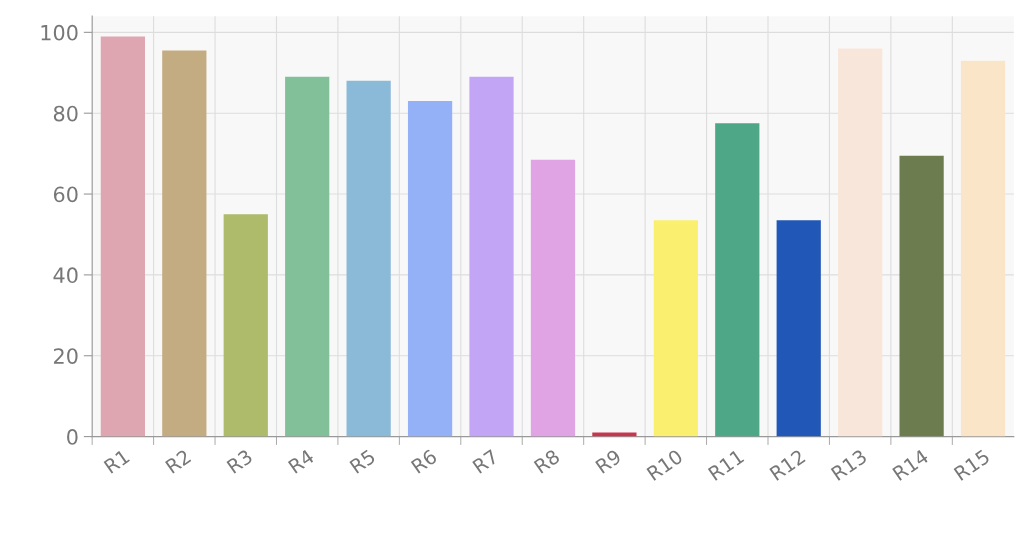 The image size is (1024, 539). I want to click on y-tick-label: 60, so click(65, 194).